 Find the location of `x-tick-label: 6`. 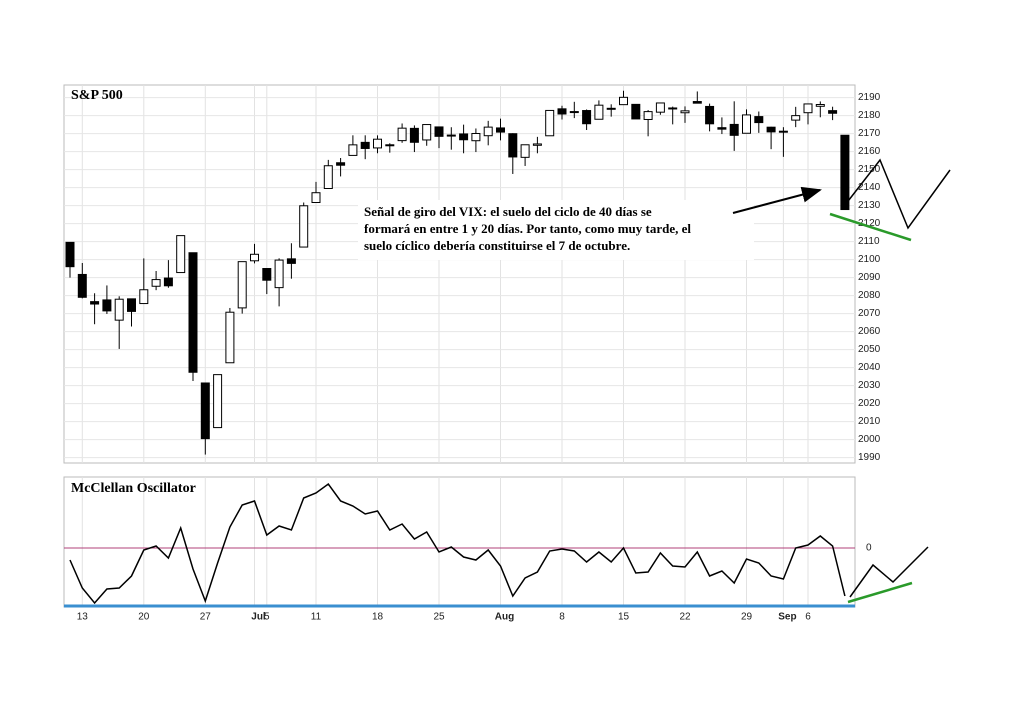

x-tick-label: 6 is located at coordinates (808, 617).